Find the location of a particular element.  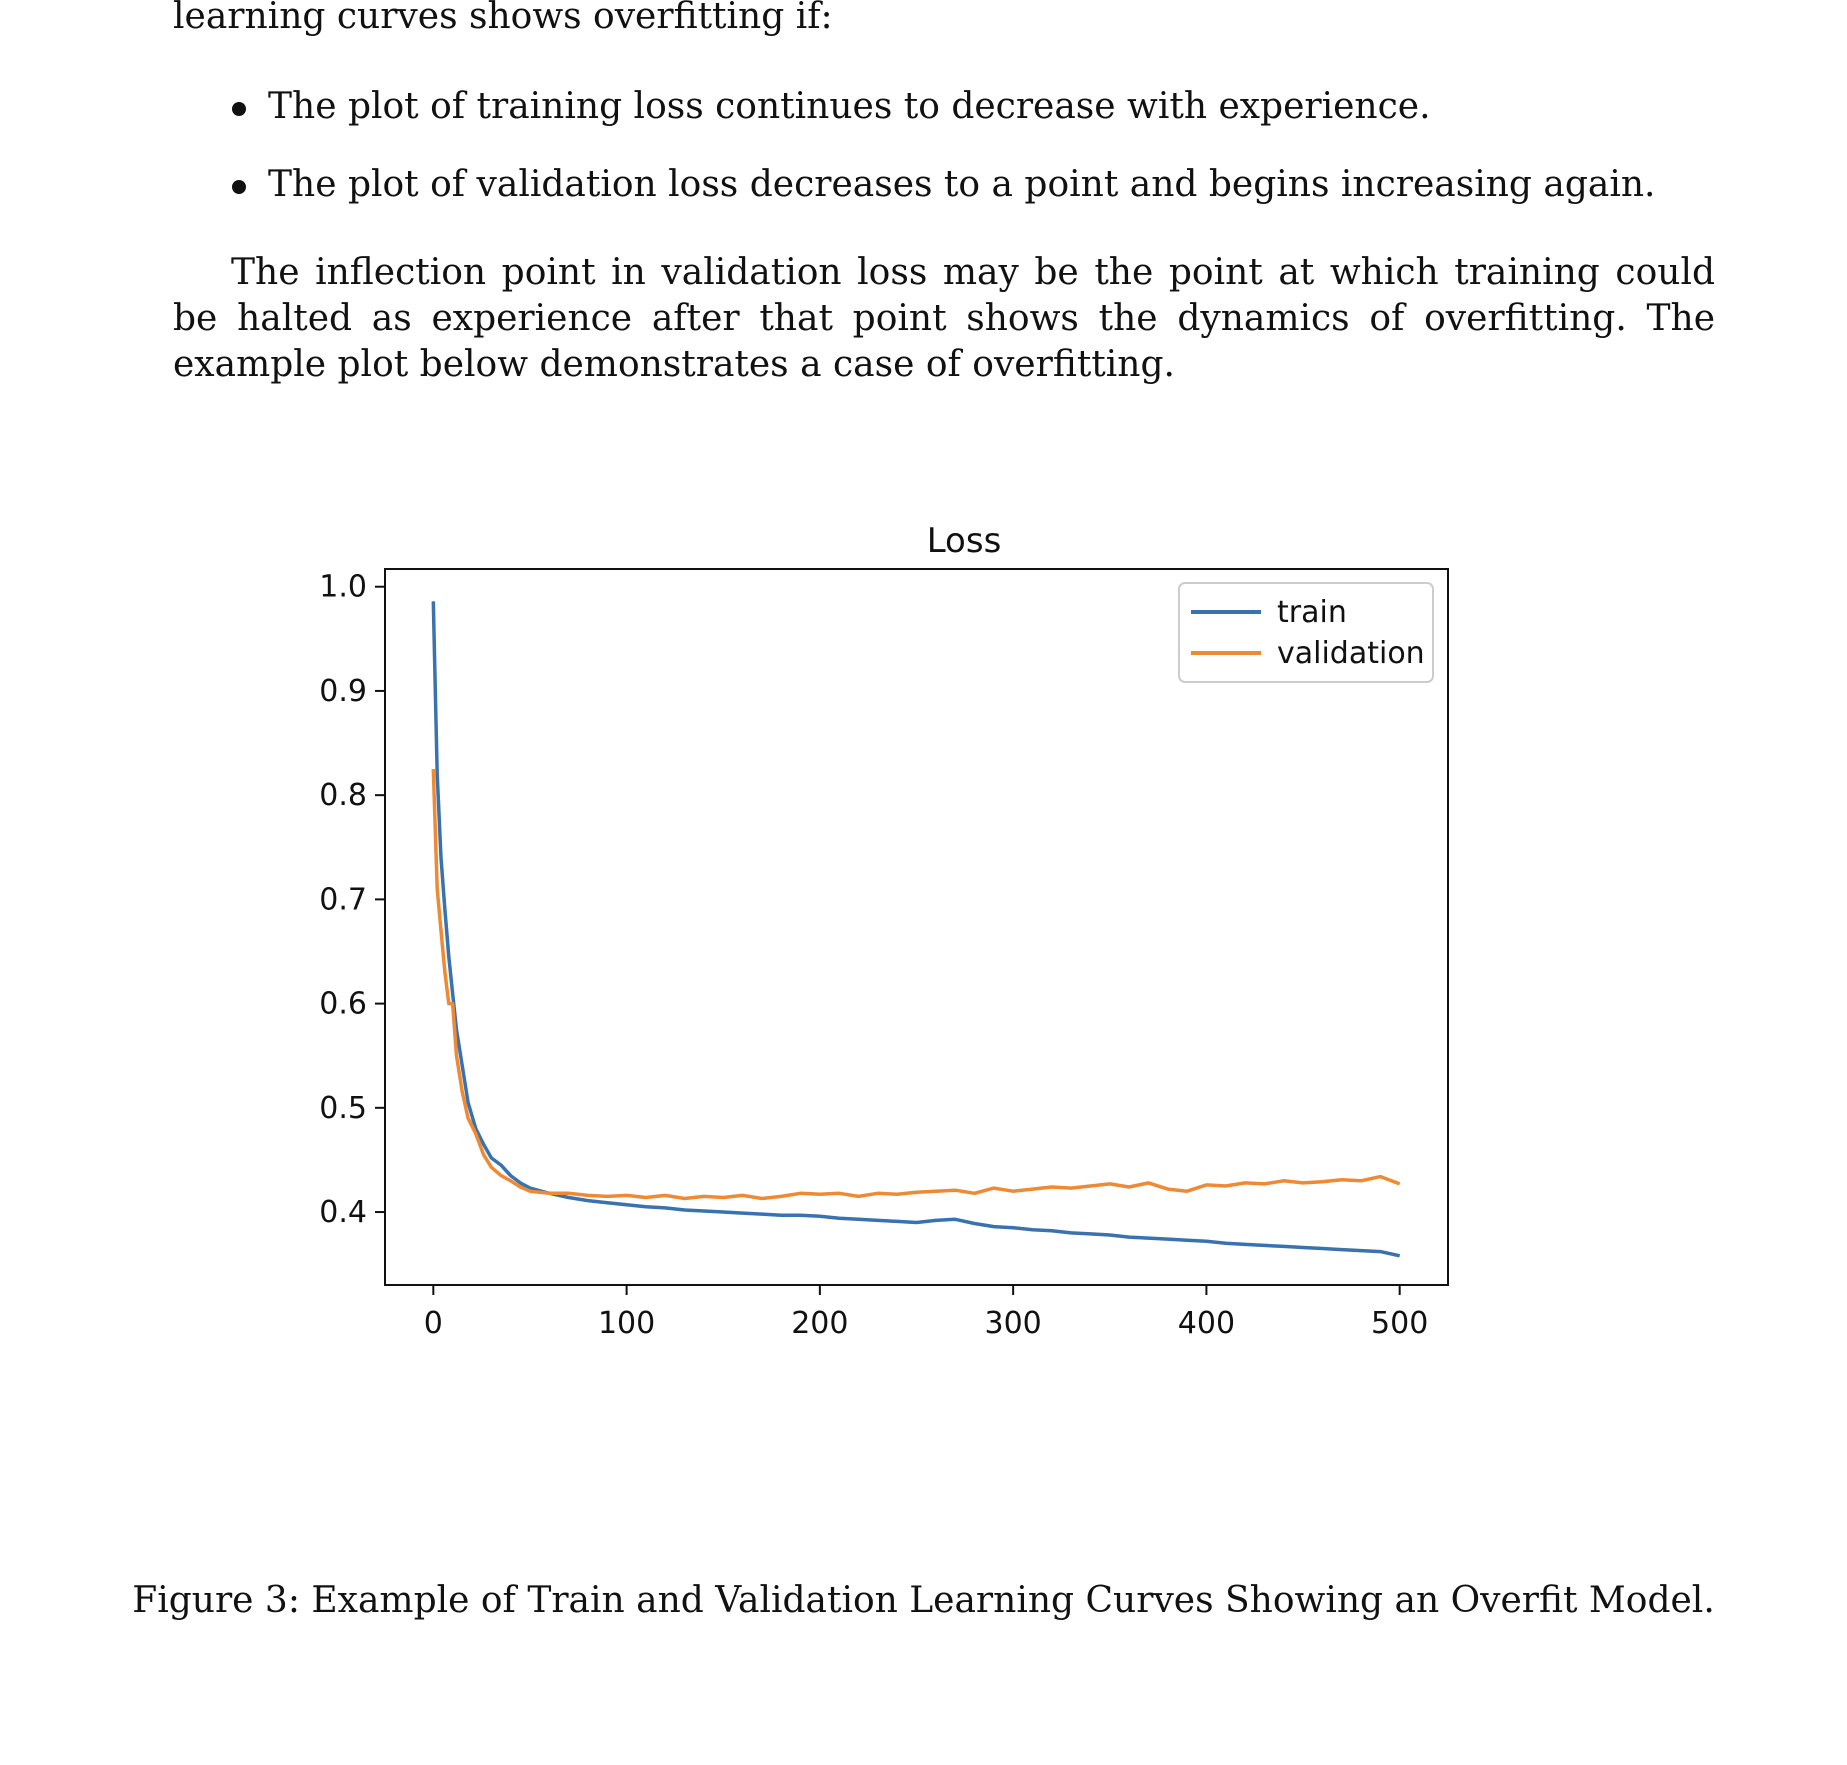

legend: train validation is located at coordinates (1306, 632).